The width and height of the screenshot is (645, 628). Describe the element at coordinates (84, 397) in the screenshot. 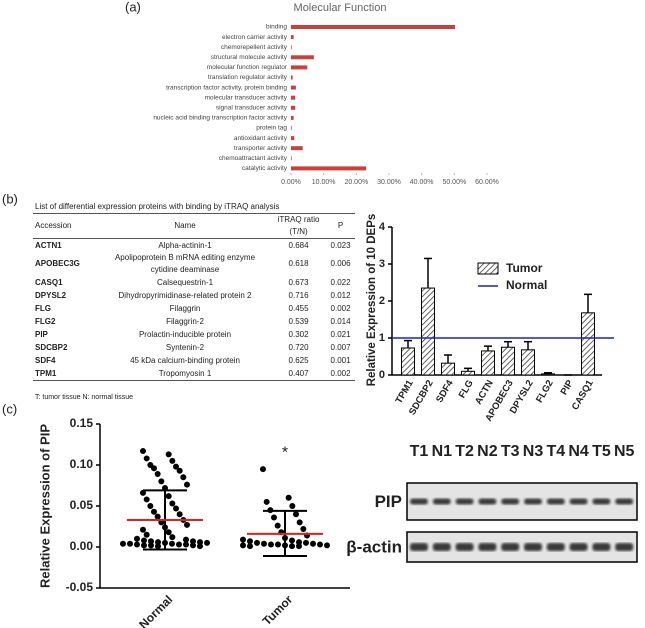

I see `table-footnote: T: tumor tissue N: normal tissue` at that location.